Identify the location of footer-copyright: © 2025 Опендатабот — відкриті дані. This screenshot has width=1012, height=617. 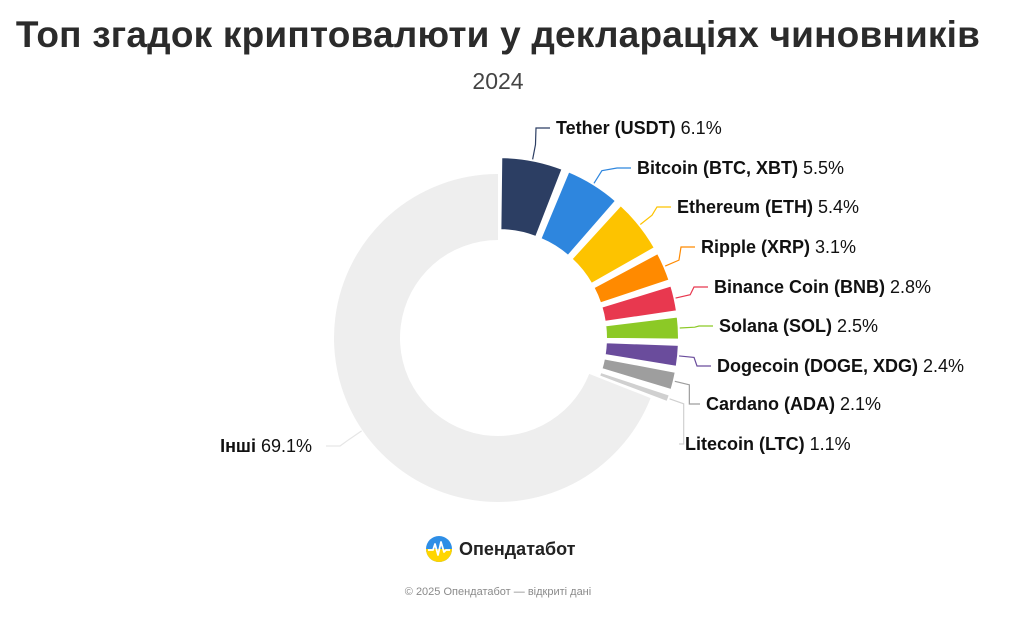
(498, 592).